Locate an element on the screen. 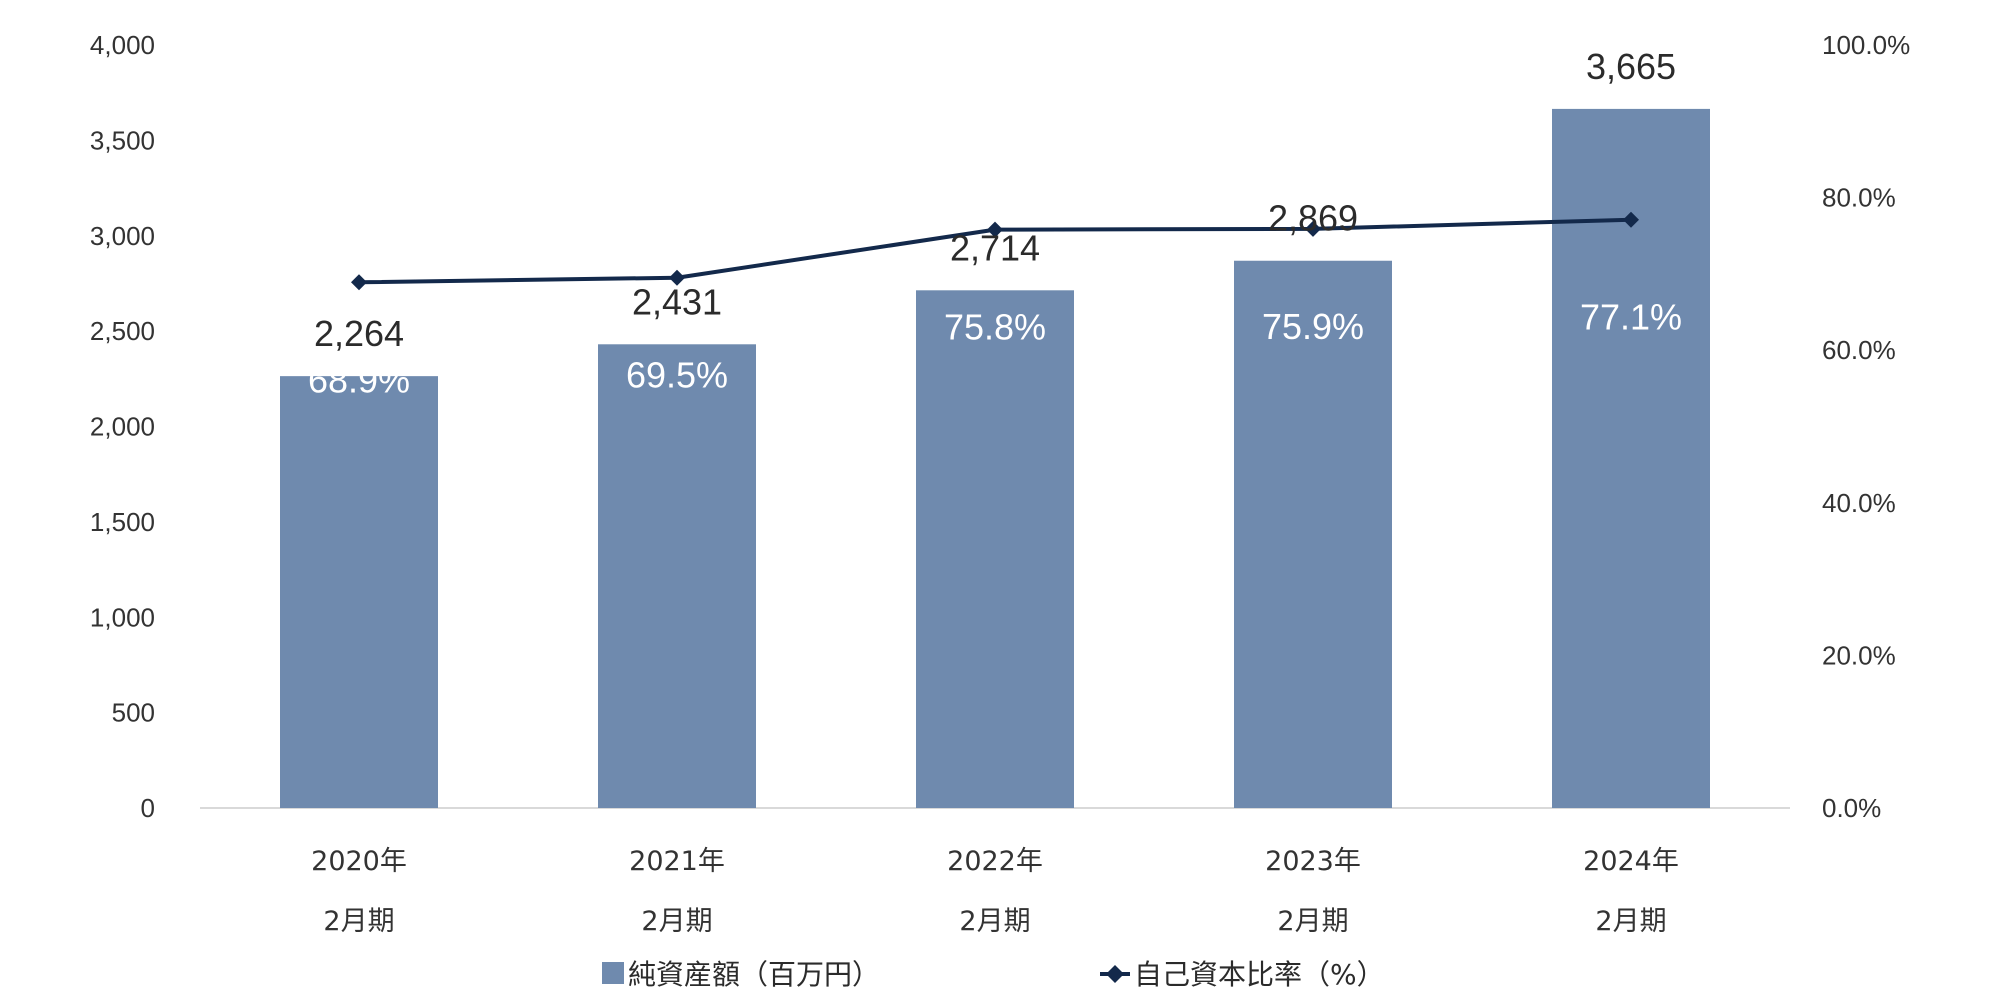  legend-bar-swatch is located at coordinates (613, 973).